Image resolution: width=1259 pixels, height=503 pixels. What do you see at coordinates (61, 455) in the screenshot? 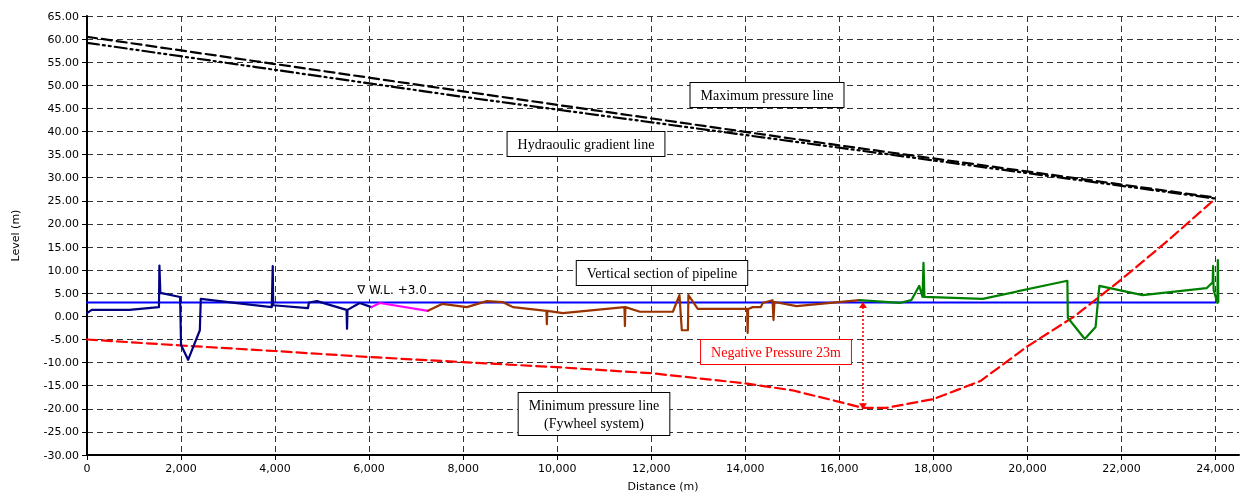
I see `y-tick-label: -30.00` at bounding box center [61, 455].